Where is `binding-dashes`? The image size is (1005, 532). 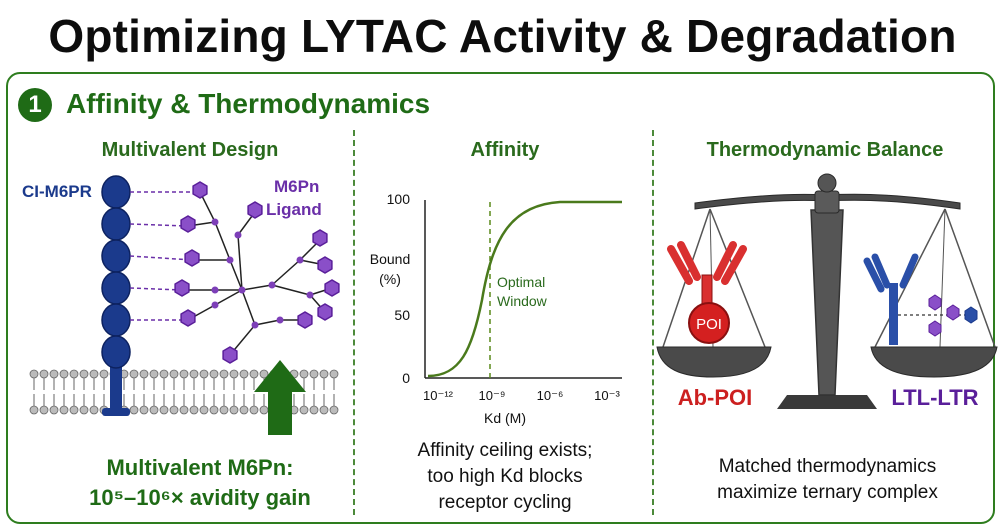
binding-dashes is located at coordinates (164, 256).